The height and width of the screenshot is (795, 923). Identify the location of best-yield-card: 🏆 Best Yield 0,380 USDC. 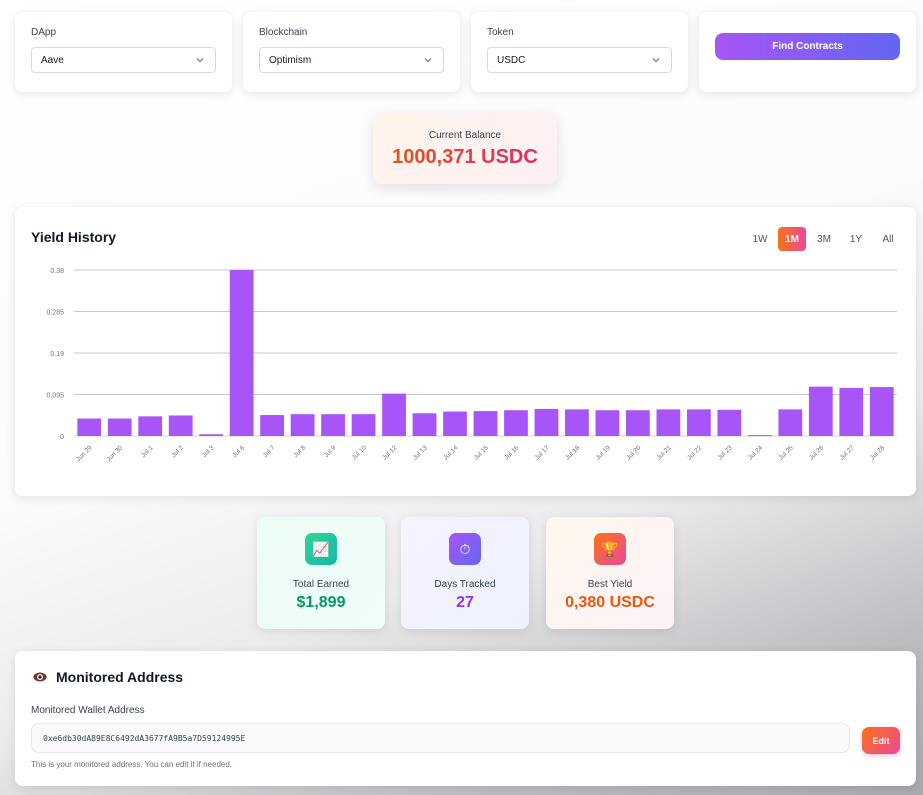
(610, 573).